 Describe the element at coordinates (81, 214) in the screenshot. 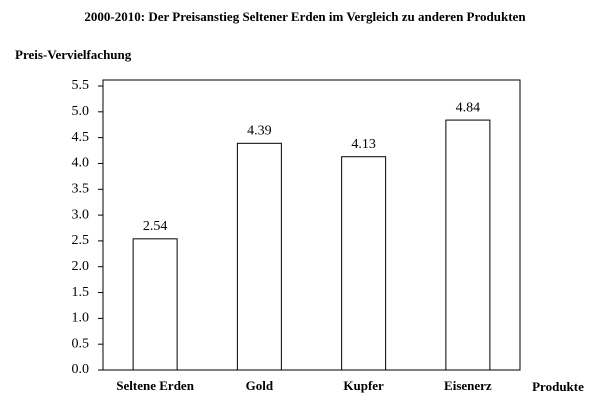

I see `y-tick-label: 3.0` at that location.